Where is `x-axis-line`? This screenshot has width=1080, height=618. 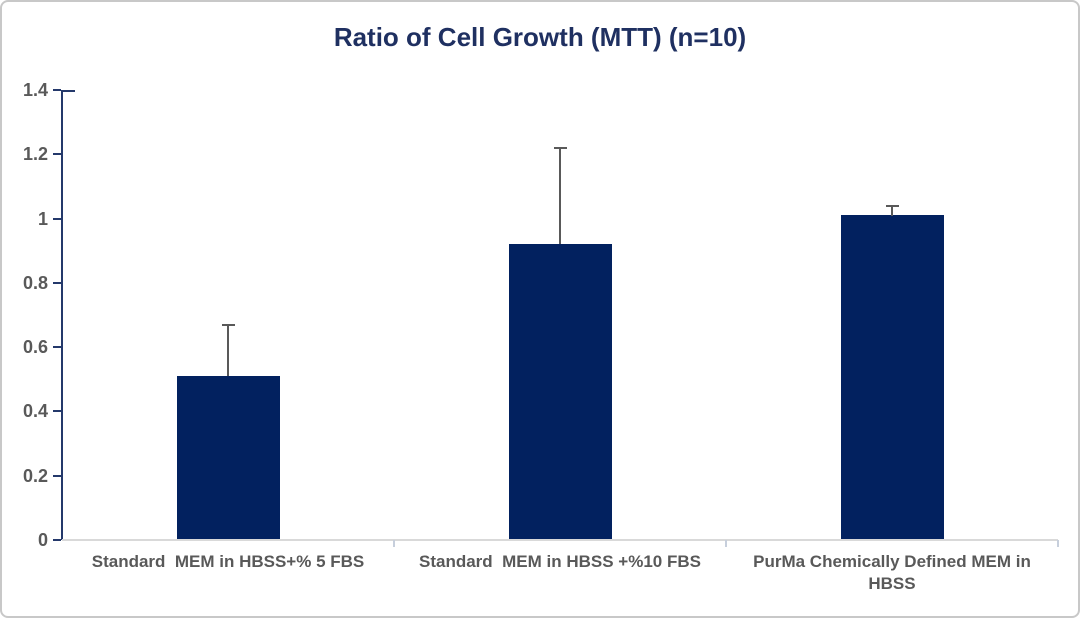 x-axis-line is located at coordinates (560, 540).